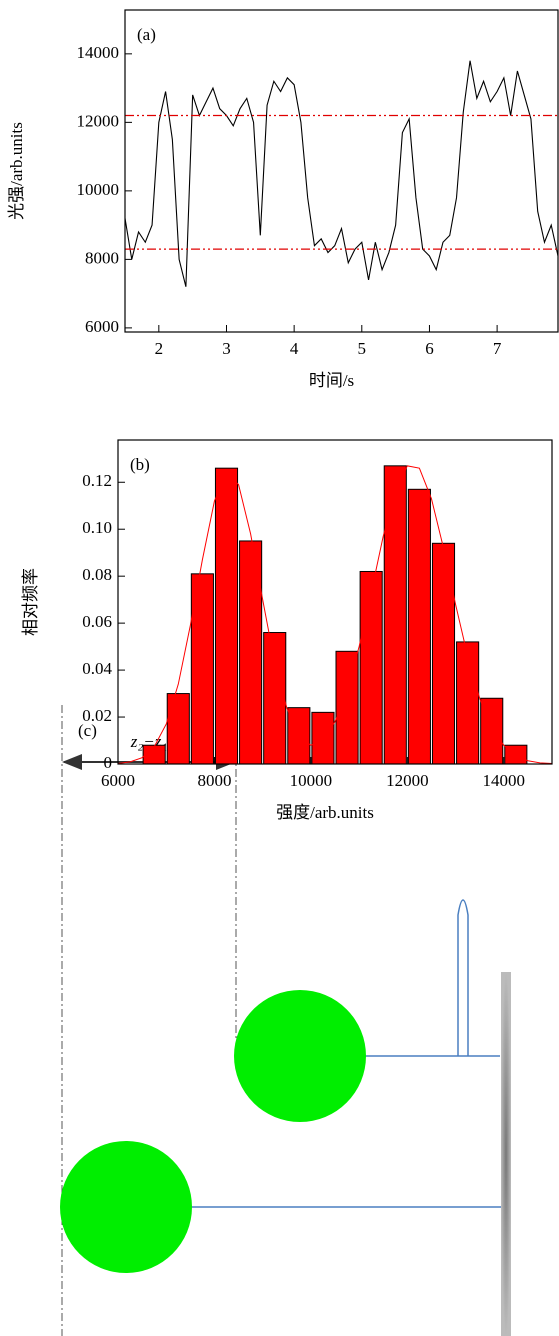  What do you see at coordinates (98, 120) in the screenshot?
I see `y-tick-label: 12000` at bounding box center [98, 120].